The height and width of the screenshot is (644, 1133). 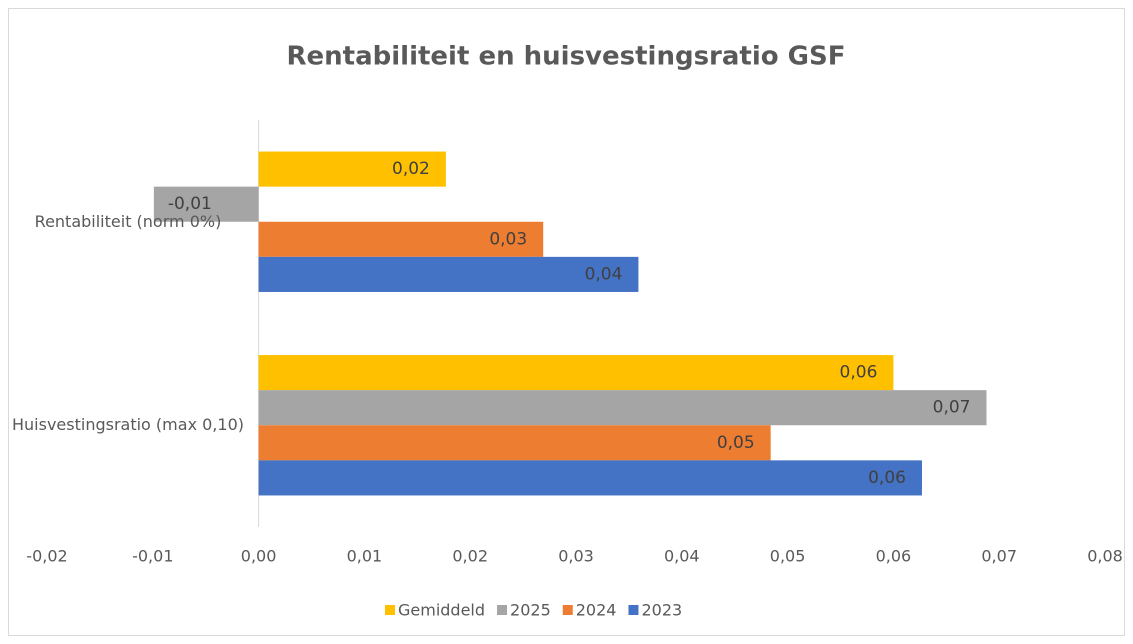 I want to click on data-label: 0,03, so click(x=508, y=239).